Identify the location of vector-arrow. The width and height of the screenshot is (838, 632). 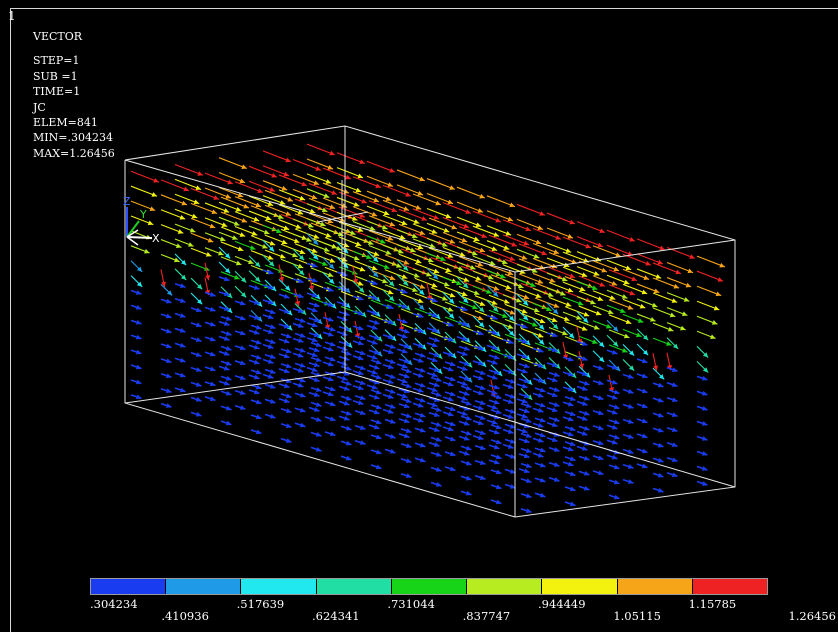
(189, 169).